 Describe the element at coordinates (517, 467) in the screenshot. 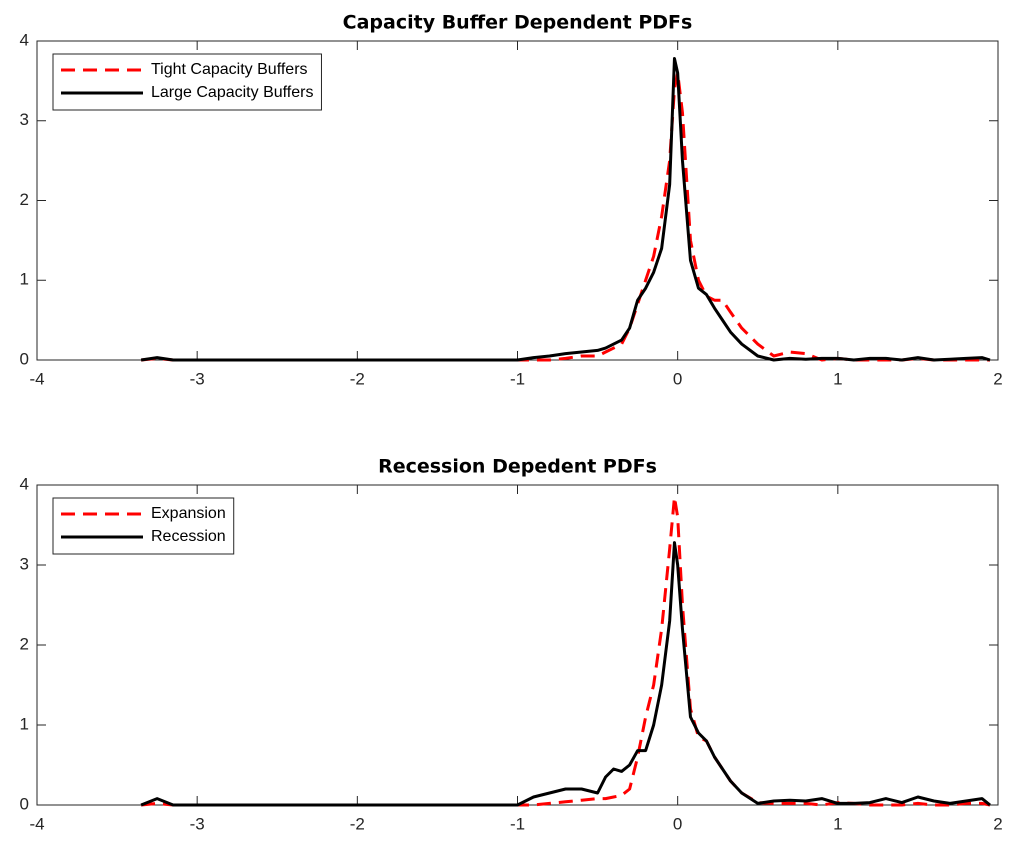

I see `chart-title: Recession Depedent PDFs` at that location.